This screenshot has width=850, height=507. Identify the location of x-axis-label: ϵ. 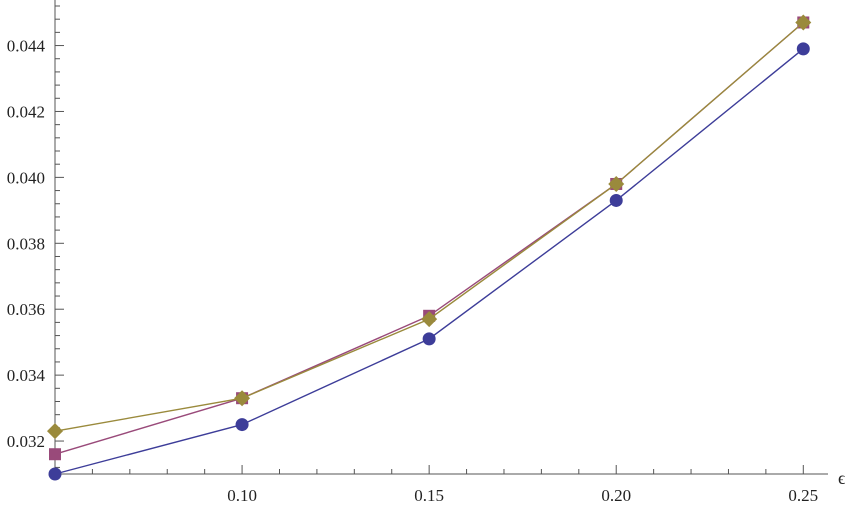
(841, 478).